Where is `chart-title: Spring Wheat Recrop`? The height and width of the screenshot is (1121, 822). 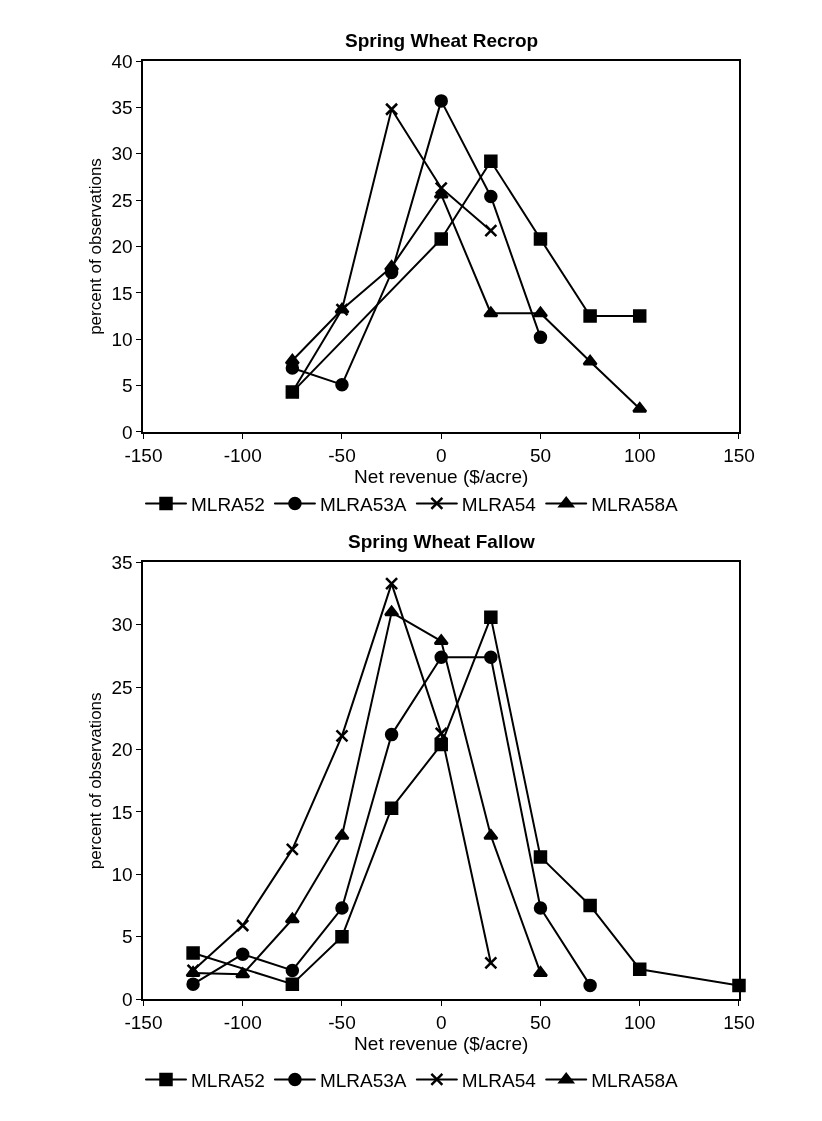
chart-title: Spring Wheat Recrop is located at coordinates (442, 40).